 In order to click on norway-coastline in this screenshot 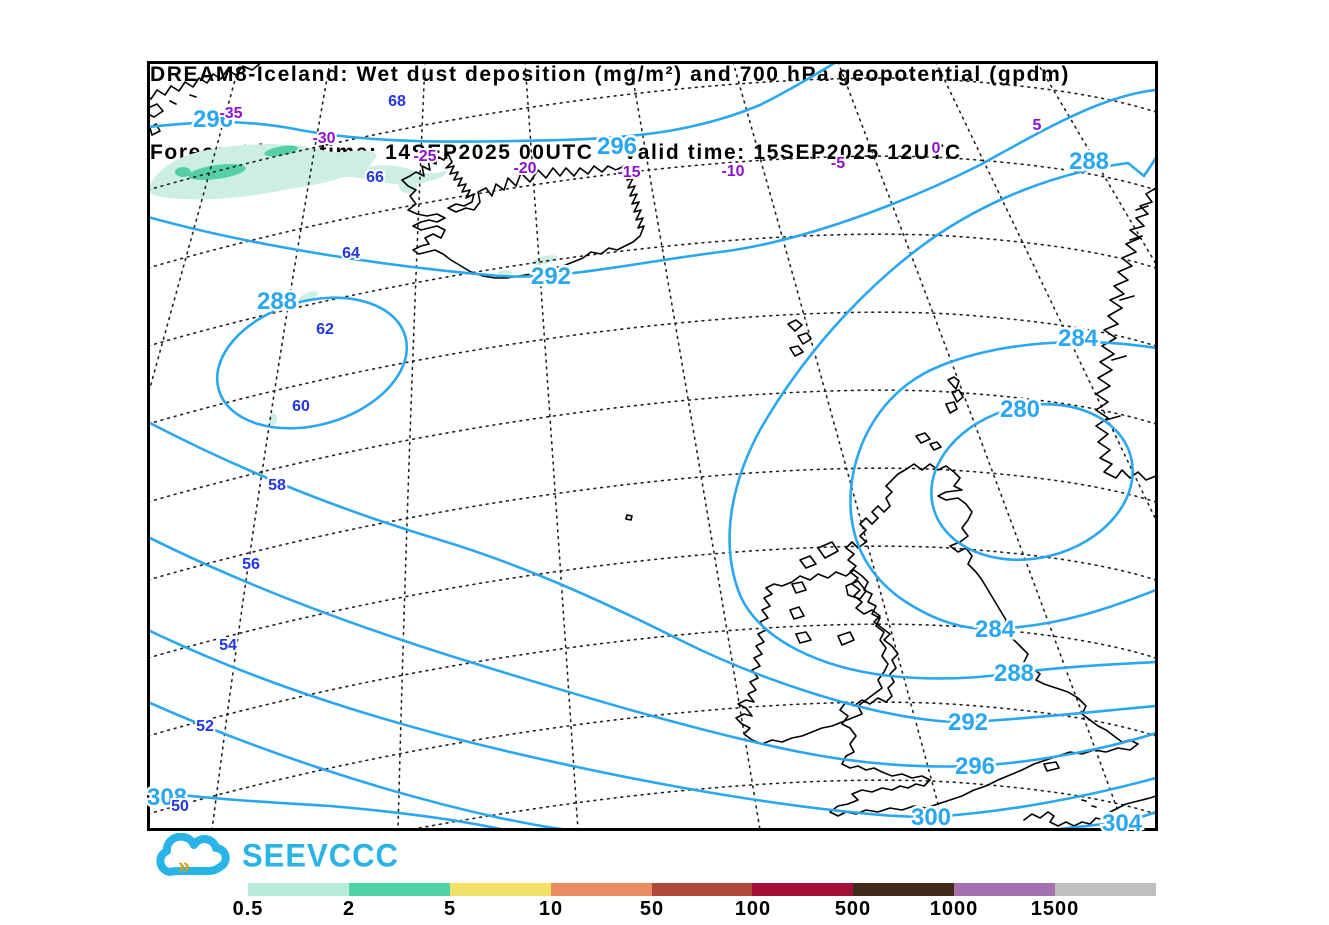, I will do `click(1125, 334)`.